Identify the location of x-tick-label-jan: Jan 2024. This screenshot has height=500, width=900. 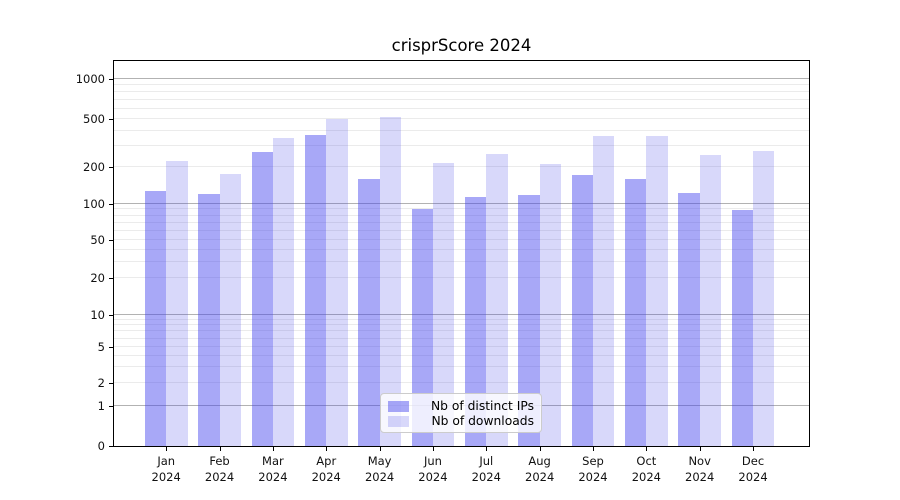
(166, 469).